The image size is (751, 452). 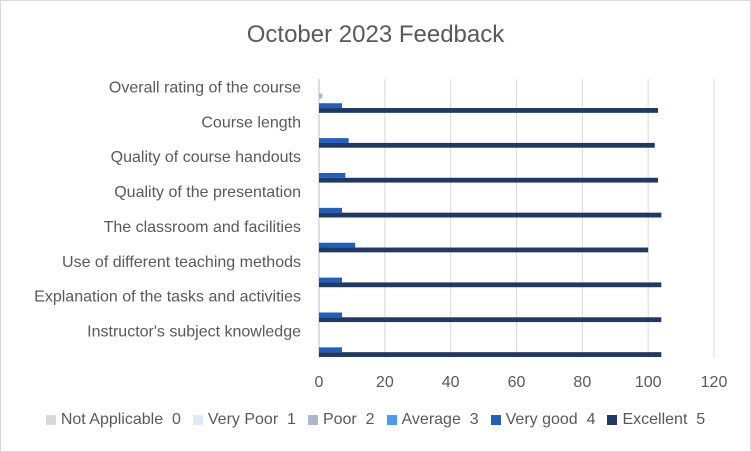 What do you see at coordinates (167, 297) in the screenshot?
I see `category-label: Explanation of the tasks and activities` at bounding box center [167, 297].